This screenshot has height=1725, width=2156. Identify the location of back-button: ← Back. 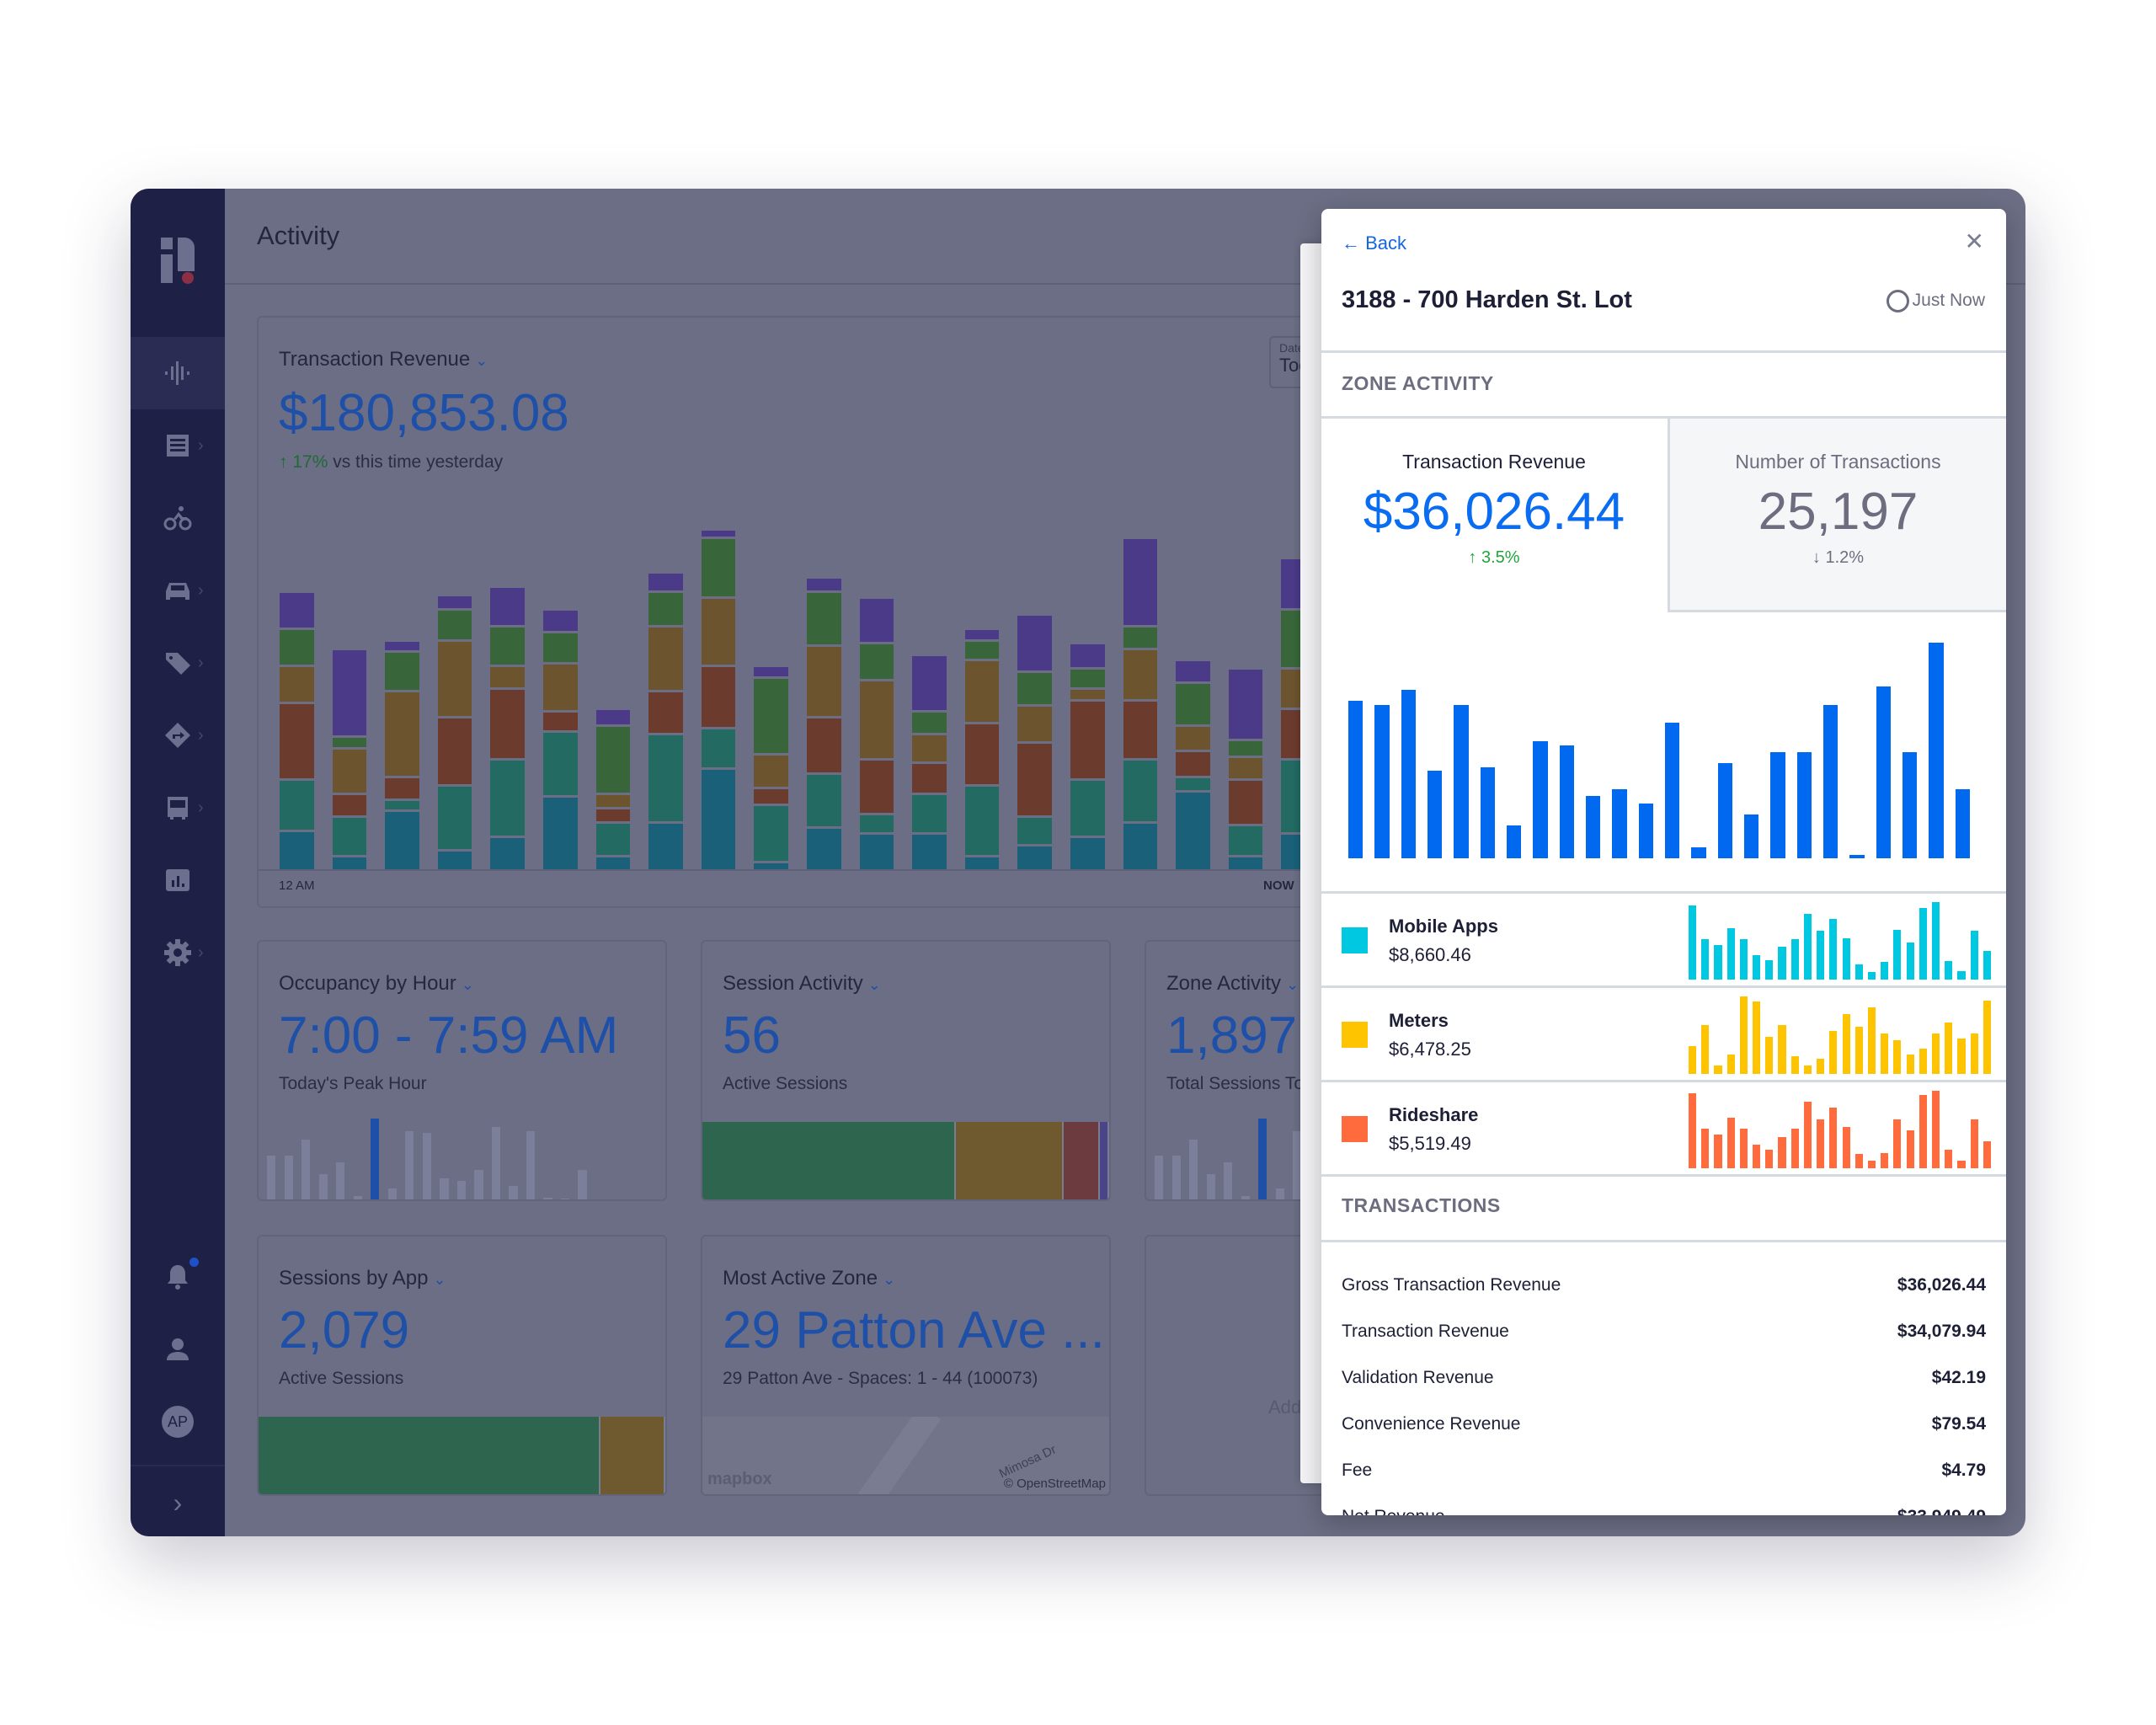
(1374, 243).